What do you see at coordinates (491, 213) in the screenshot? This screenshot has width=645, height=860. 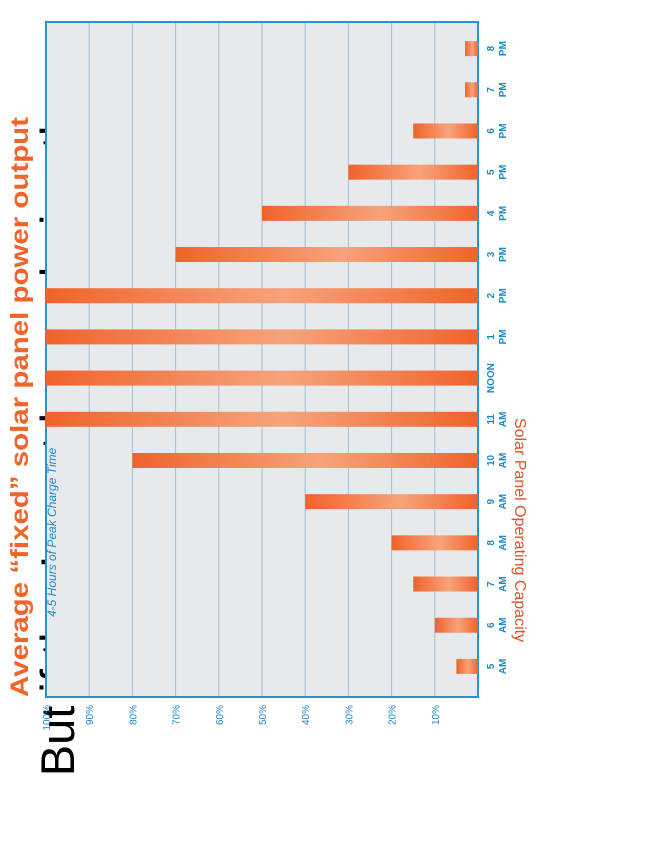 I see `x-tick-label-top: 4` at bounding box center [491, 213].